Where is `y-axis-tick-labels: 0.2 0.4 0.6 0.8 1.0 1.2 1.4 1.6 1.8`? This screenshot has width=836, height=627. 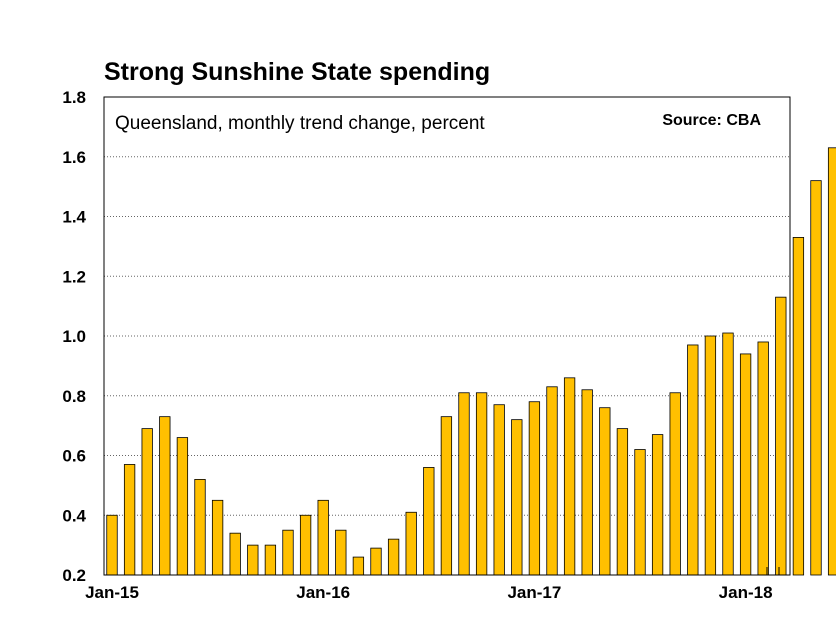 y-axis-tick-labels: 0.2 0.4 0.6 0.8 1.0 1.2 1.4 1.6 1.8 is located at coordinates (74, 336).